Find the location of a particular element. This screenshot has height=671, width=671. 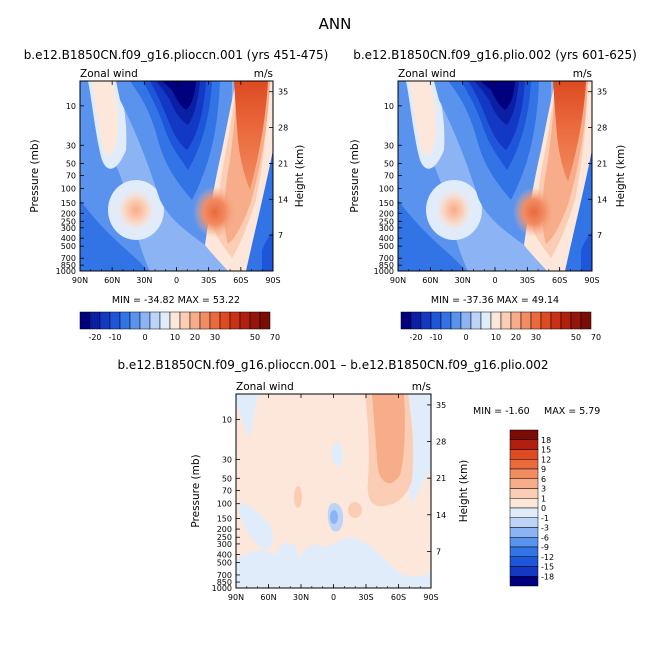

panel-c-colorbar-label: 15 is located at coordinates (546, 450).